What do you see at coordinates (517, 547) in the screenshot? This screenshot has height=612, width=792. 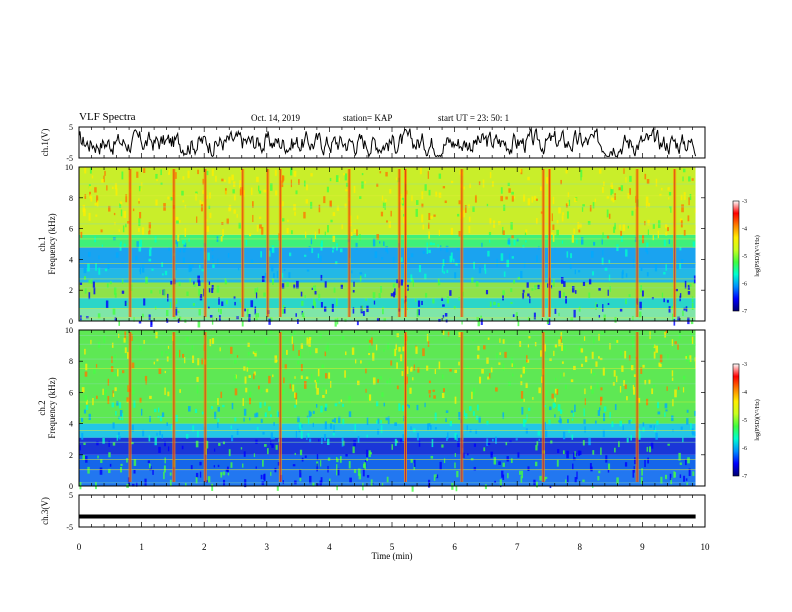 I see `x-tick-label: 7` at bounding box center [517, 547].